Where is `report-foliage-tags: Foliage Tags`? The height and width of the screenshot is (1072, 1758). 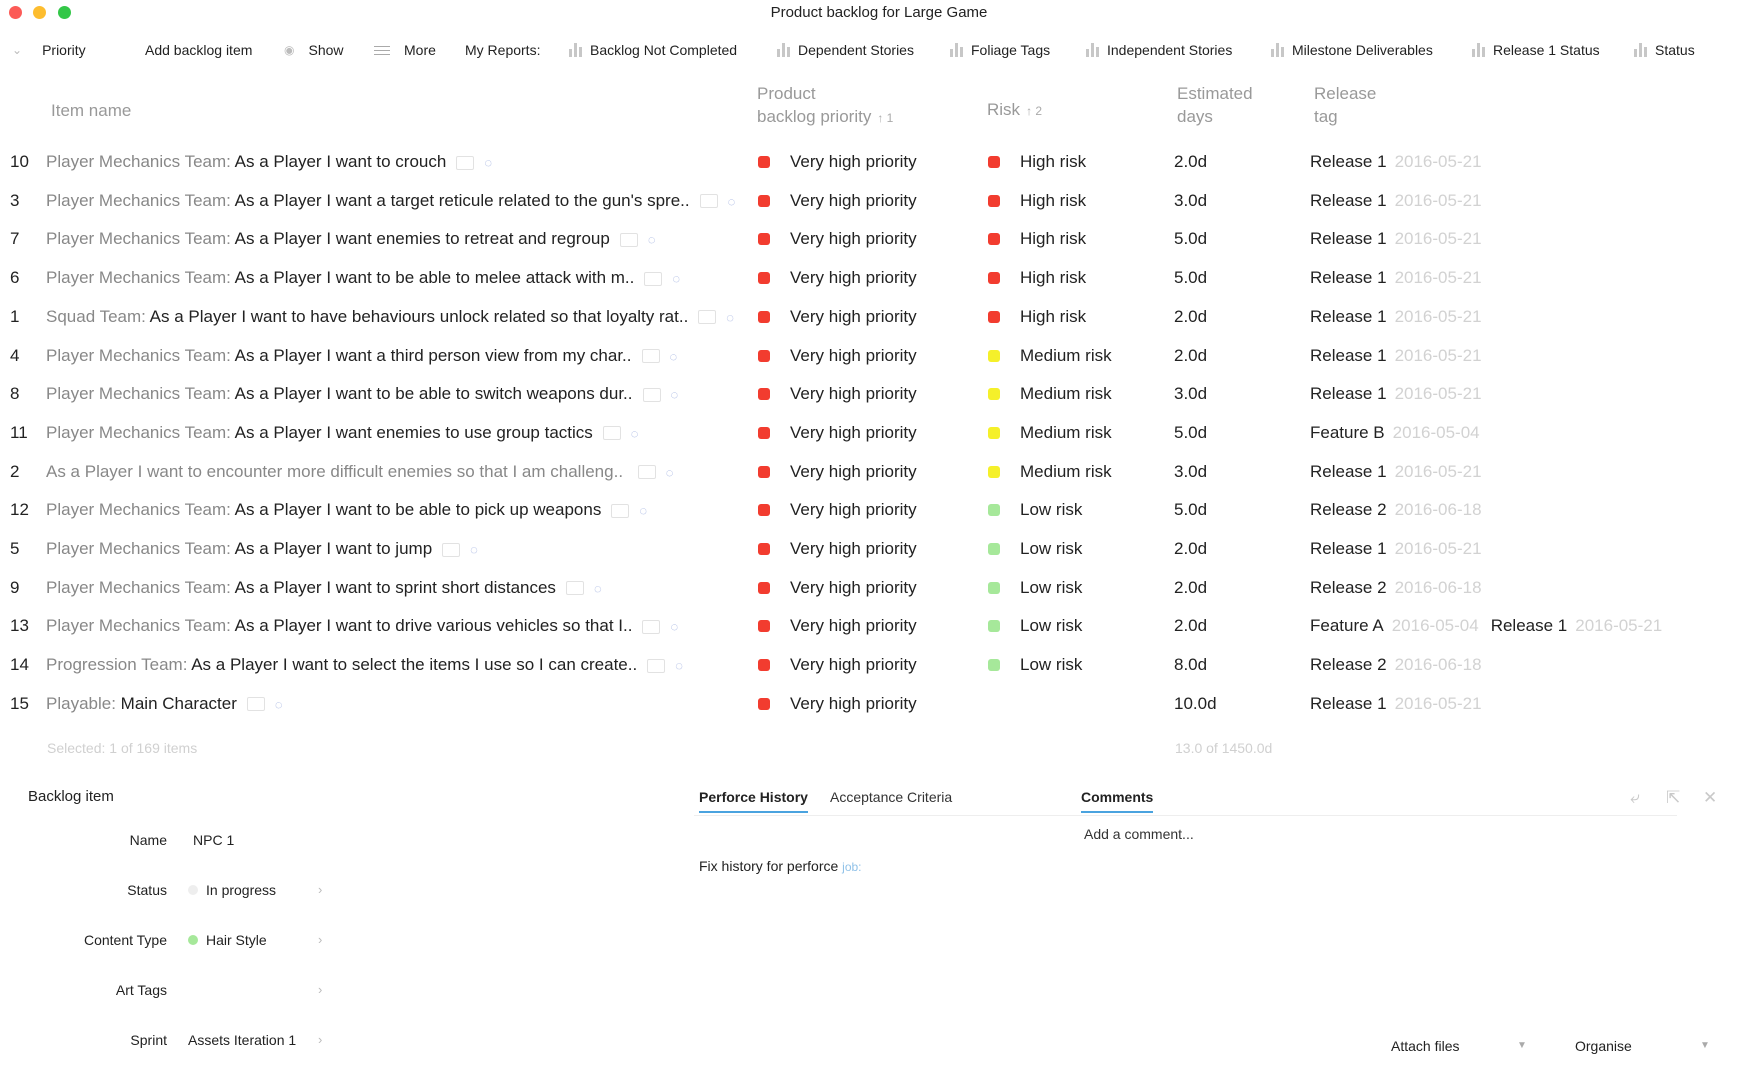 report-foliage-tags: Foliage Tags is located at coordinates (1000, 50).